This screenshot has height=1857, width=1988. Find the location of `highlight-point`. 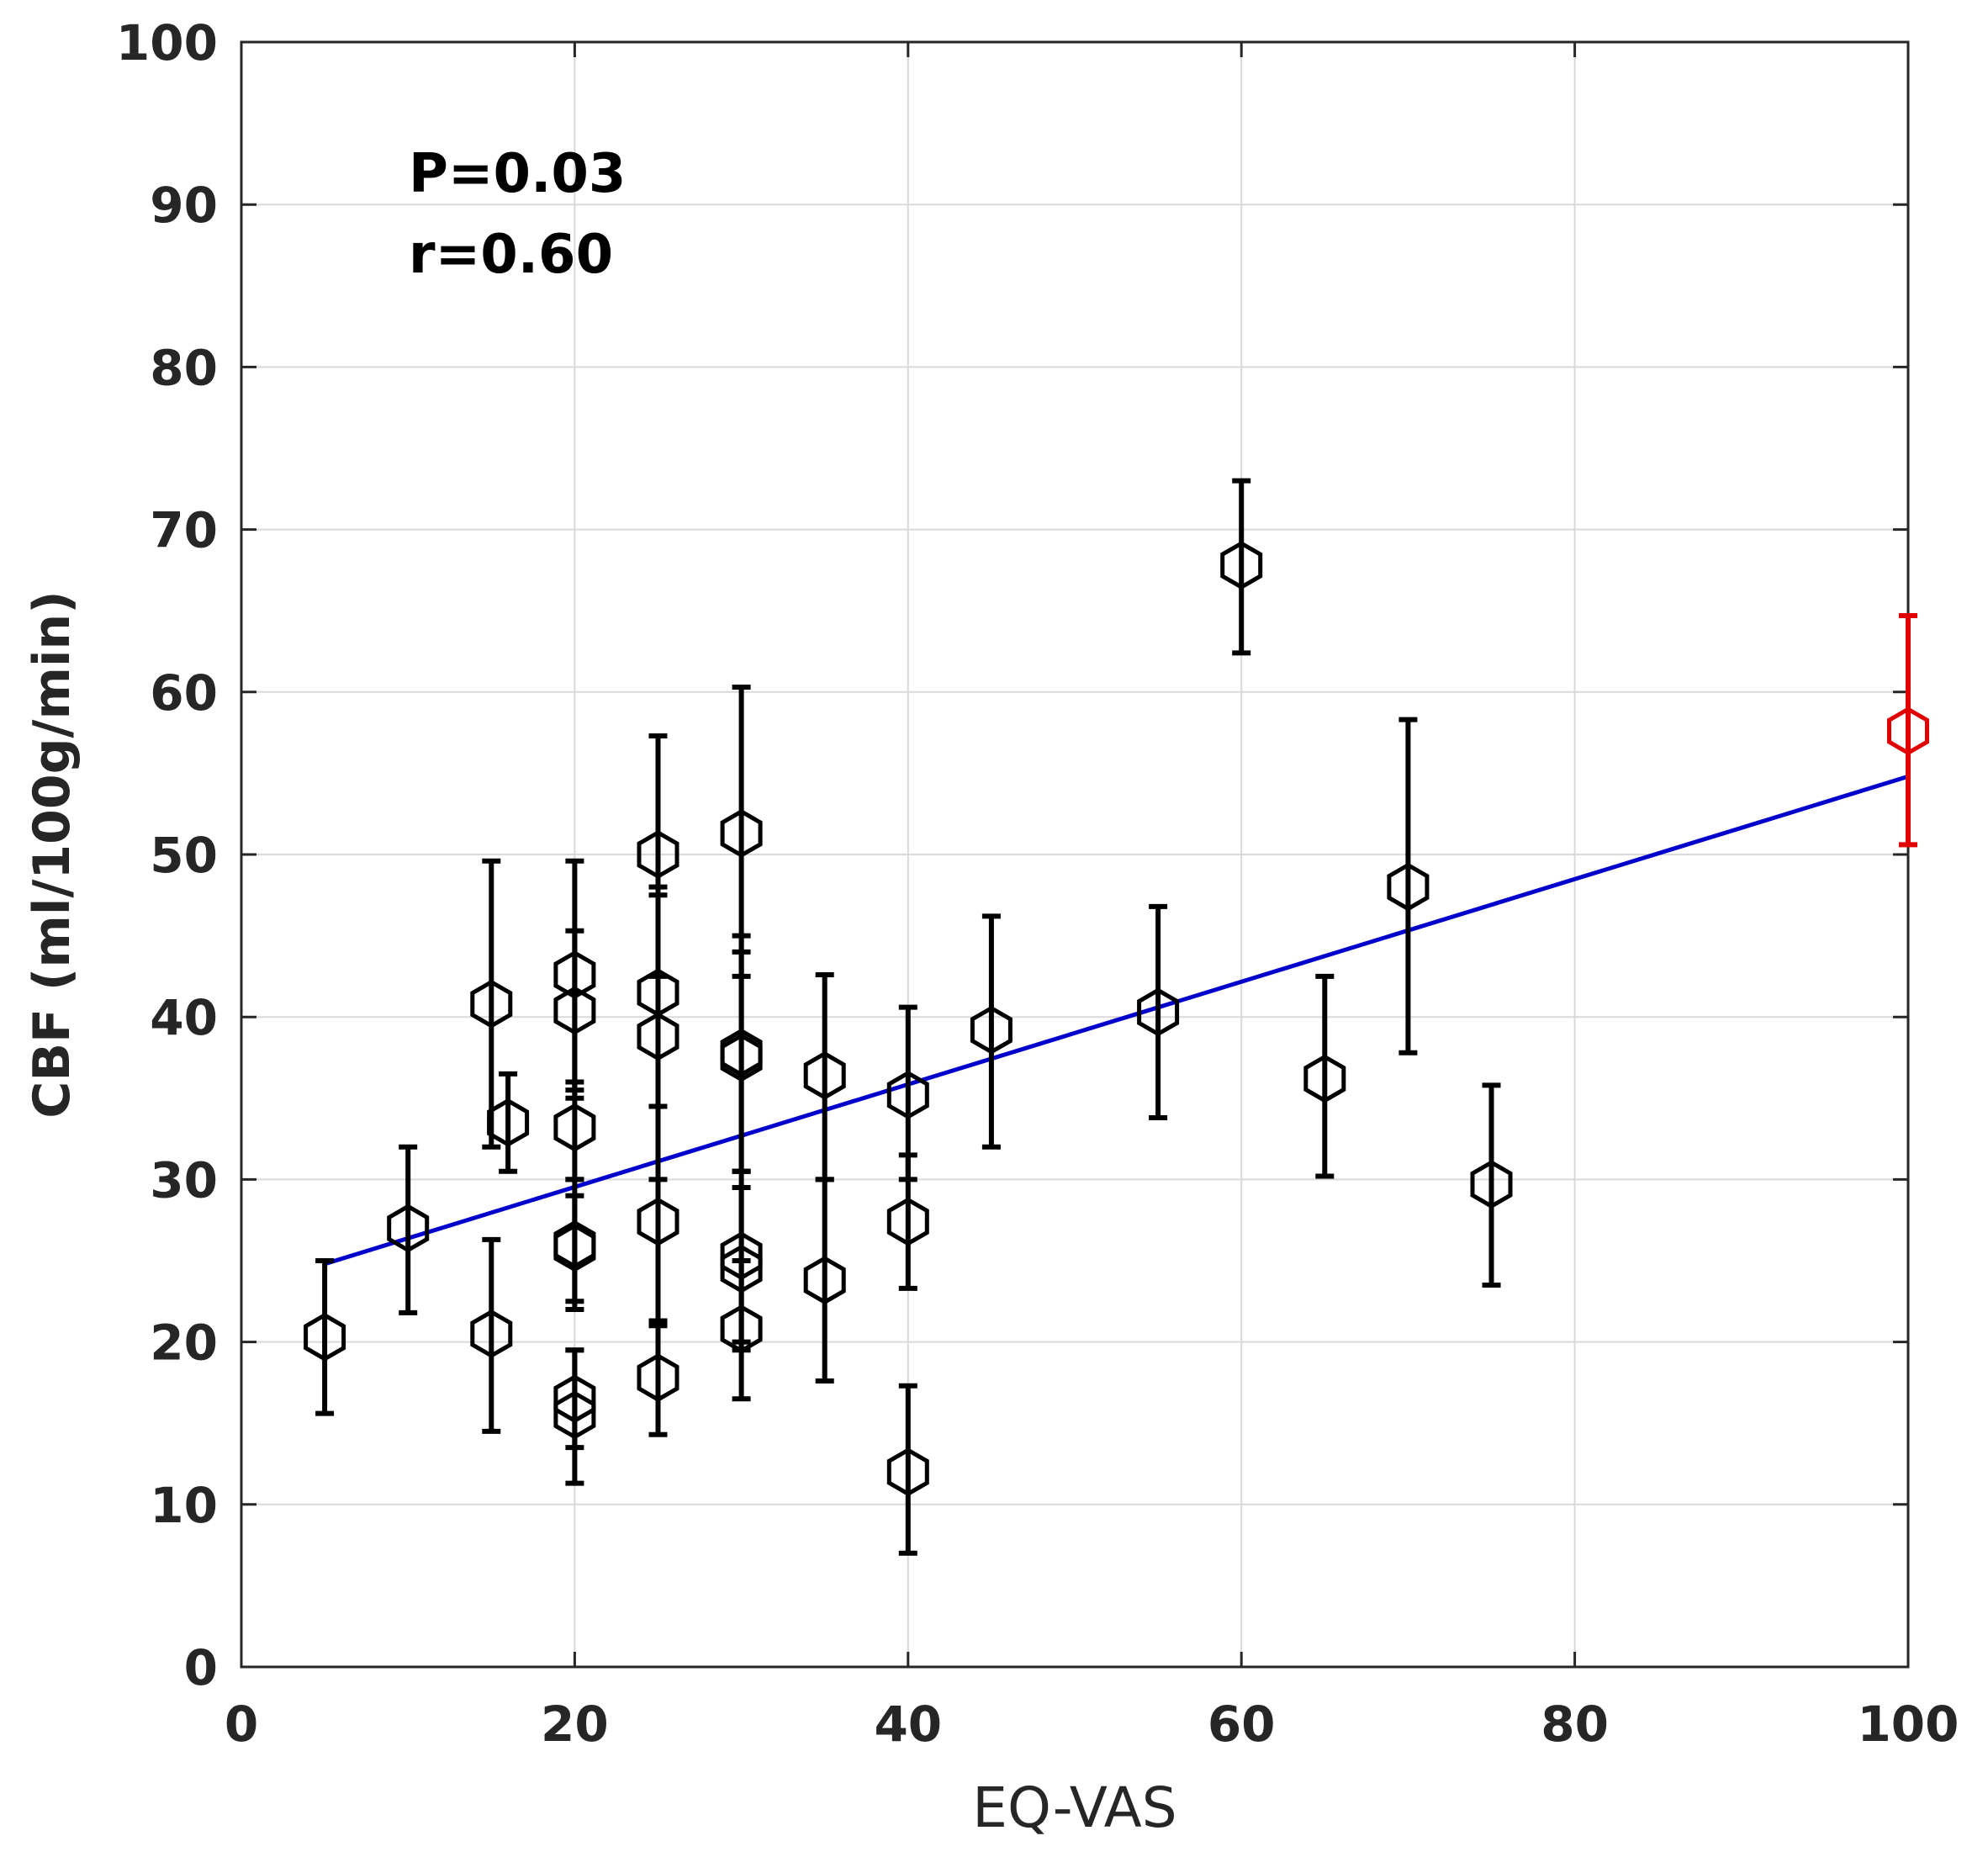

highlight-point is located at coordinates (1908, 730).